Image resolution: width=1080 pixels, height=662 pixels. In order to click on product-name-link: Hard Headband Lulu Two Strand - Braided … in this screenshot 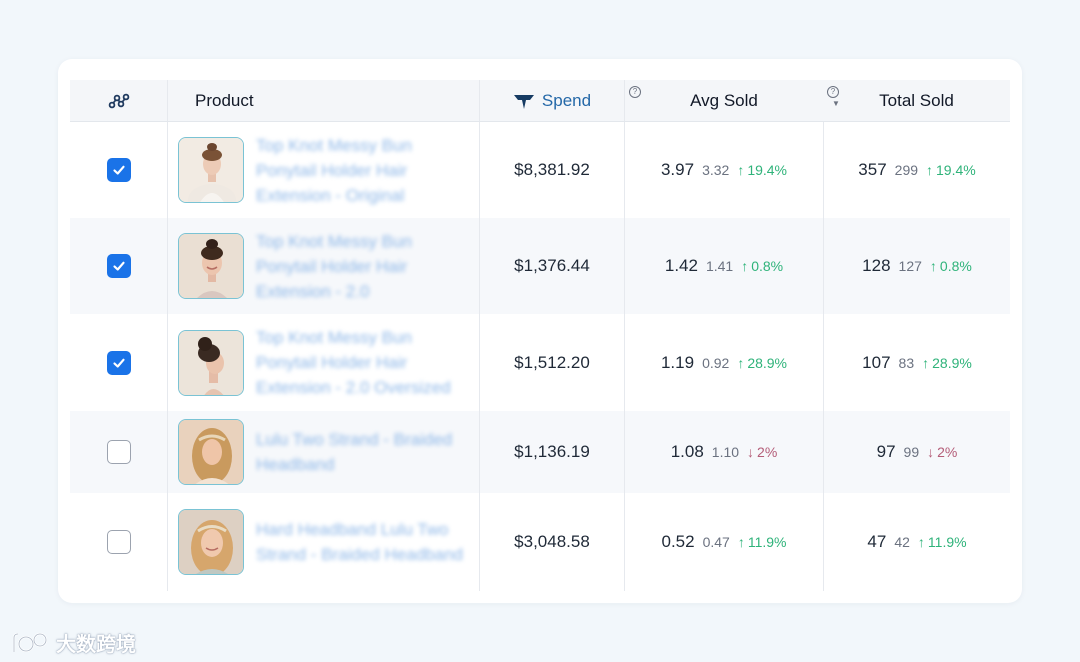, I will do `click(359, 542)`.